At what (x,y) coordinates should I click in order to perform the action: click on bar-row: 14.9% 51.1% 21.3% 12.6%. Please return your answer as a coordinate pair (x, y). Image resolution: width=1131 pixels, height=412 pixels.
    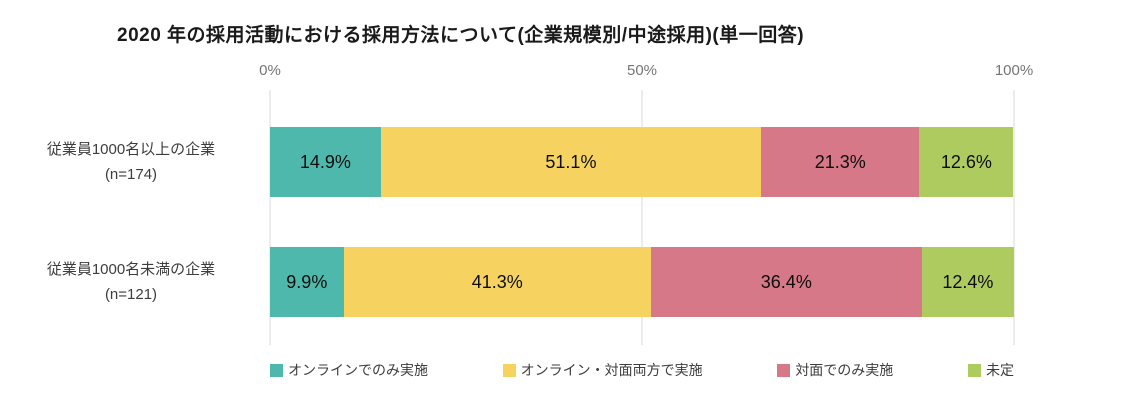
    Looking at the image, I should click on (642, 162).